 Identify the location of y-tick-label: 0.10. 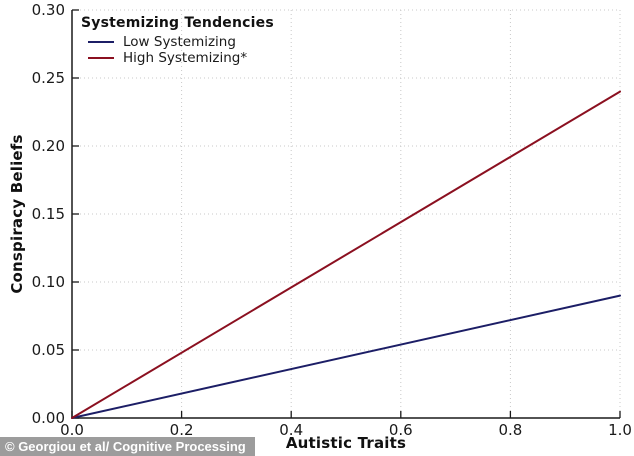
(48, 282).